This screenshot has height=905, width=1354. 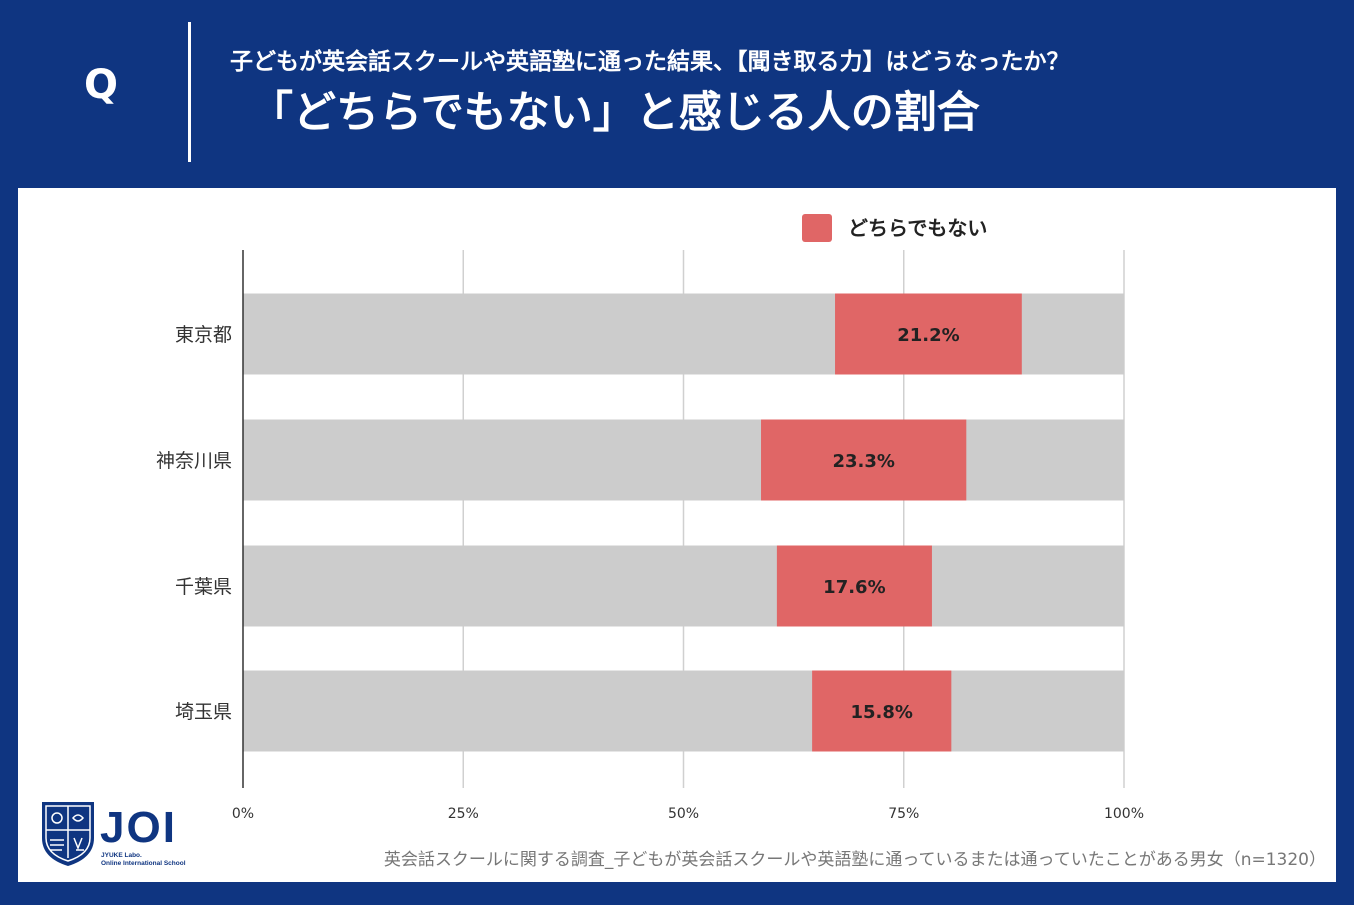 I want to click on data-label: 23.3%, so click(x=863, y=461).